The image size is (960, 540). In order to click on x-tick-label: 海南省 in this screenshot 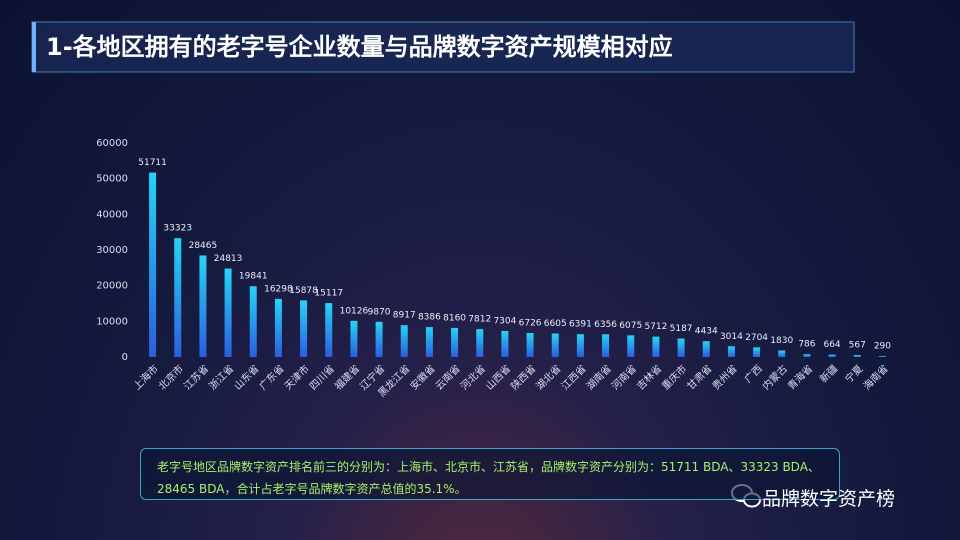, I will do `click(875, 377)`.